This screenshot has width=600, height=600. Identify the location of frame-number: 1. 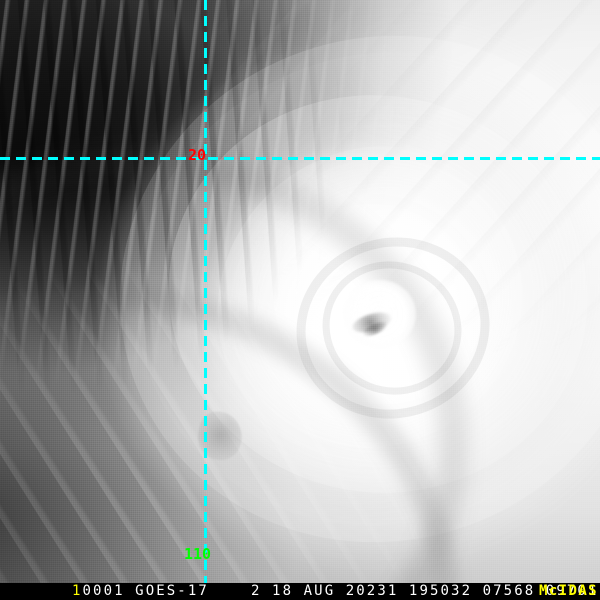
(77, 591).